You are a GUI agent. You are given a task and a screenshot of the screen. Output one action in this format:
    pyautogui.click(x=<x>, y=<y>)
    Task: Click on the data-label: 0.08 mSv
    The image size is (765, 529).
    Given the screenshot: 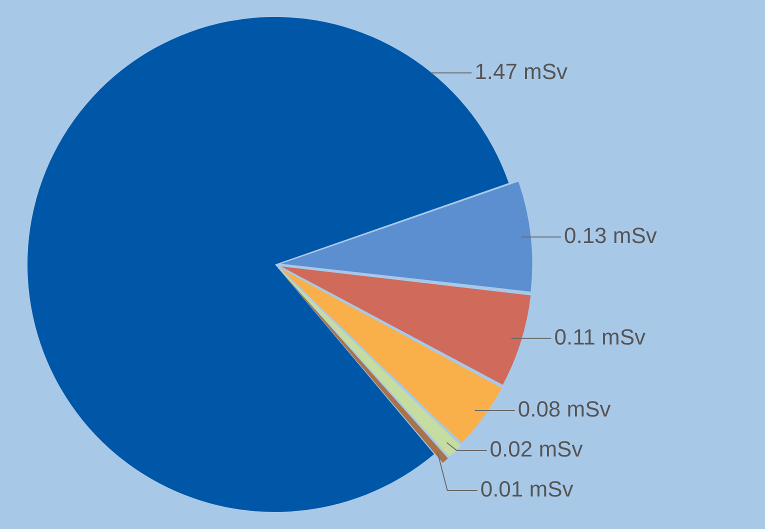 What is the action you would take?
    pyautogui.click(x=564, y=409)
    